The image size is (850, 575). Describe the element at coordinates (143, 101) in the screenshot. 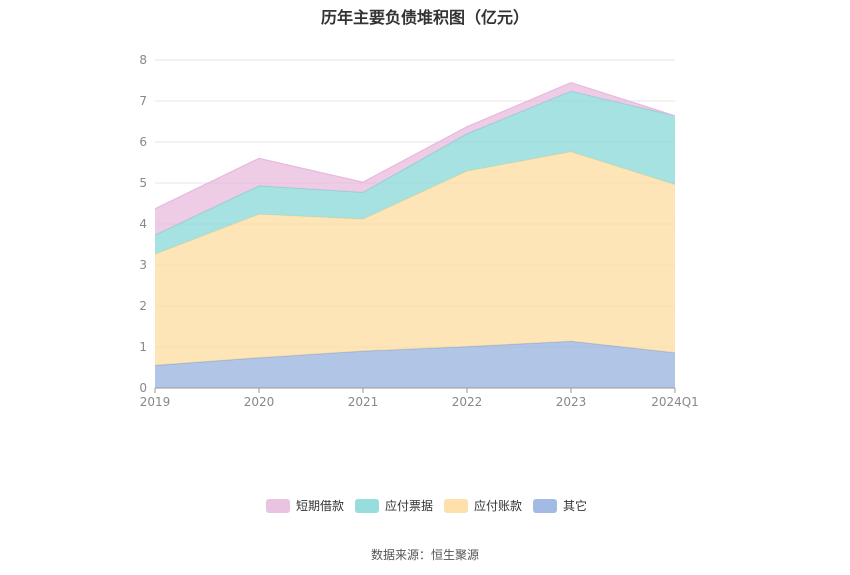

I see `y-tick-label: 7` at that location.